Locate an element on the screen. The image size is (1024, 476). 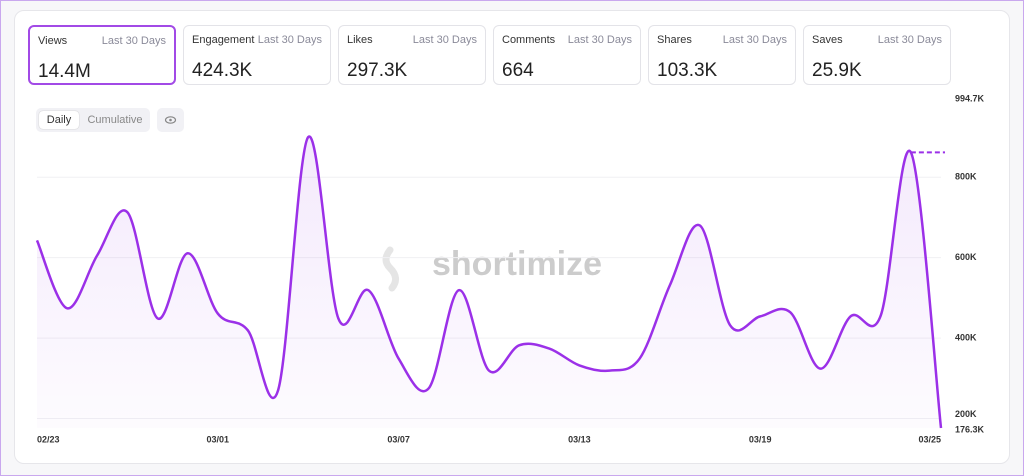
card-value: 25.9K is located at coordinates (837, 70).